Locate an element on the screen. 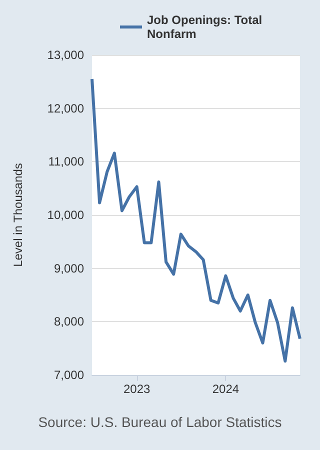 The image size is (320, 450). source-note: Source: U.S. Bureau of Labor Statistics is located at coordinates (160, 422).